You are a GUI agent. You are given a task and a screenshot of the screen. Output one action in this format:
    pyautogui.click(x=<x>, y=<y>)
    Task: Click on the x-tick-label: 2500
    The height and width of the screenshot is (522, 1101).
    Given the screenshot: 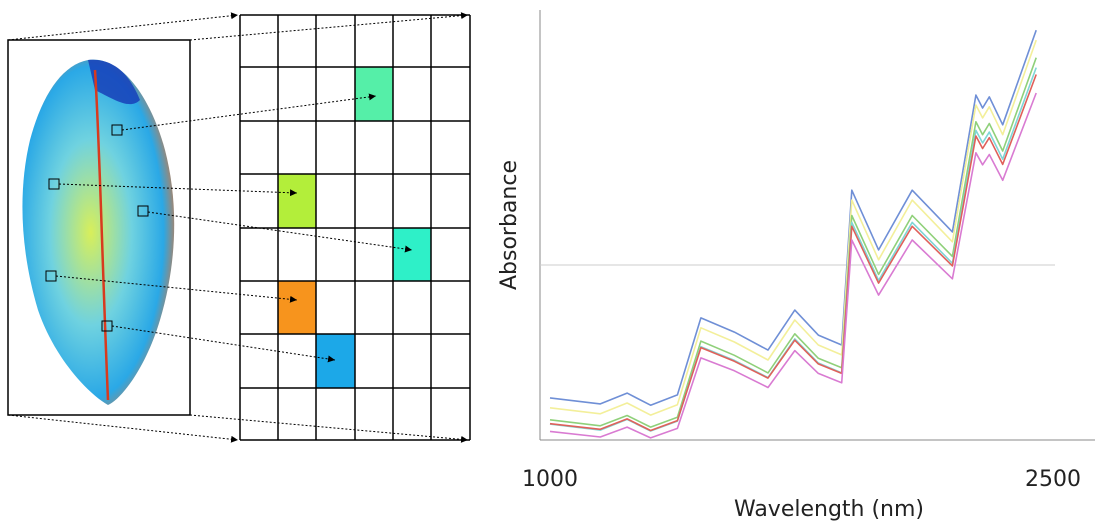 What is the action you would take?
    pyautogui.click(x=1053, y=479)
    